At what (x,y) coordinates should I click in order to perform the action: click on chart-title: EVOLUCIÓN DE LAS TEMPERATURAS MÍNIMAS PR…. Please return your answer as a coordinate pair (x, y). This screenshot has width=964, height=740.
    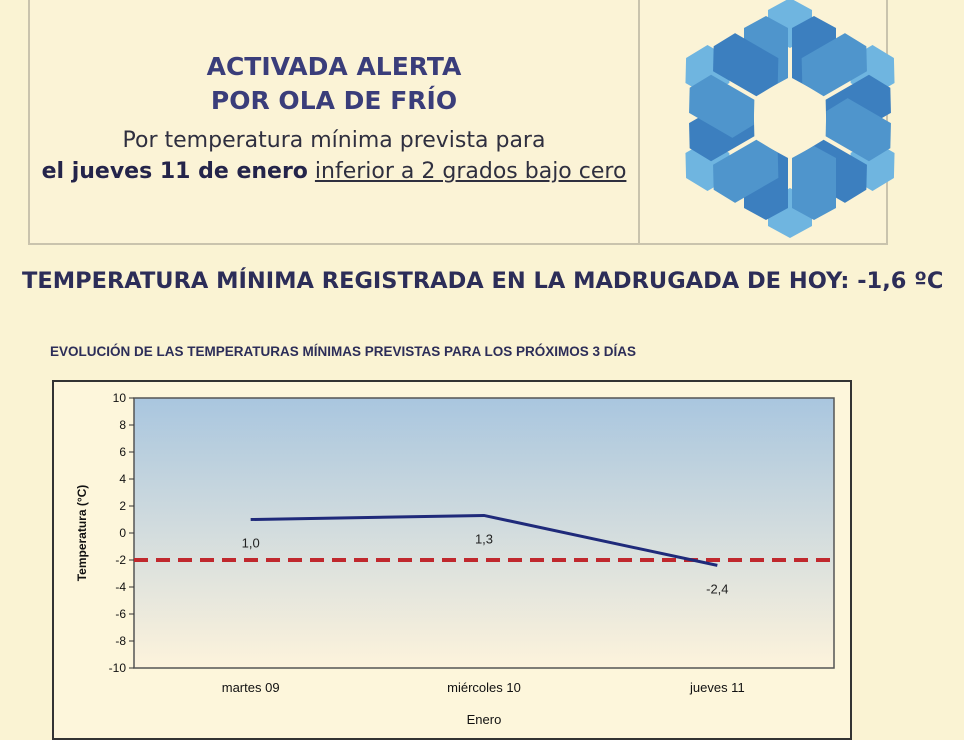
    Looking at the image, I should click on (343, 351).